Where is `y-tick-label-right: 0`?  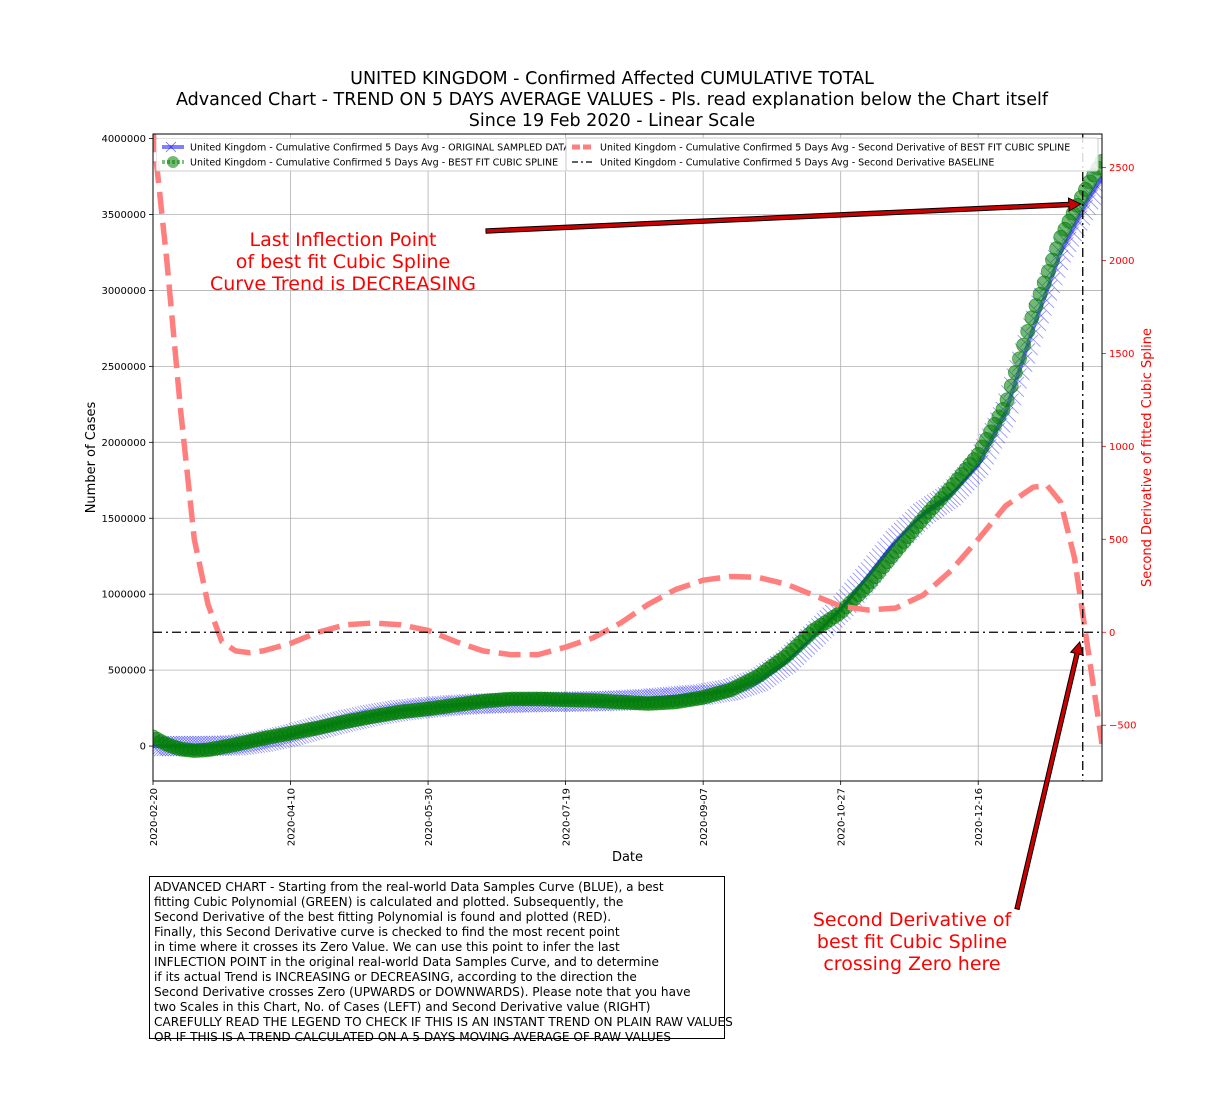
y-tick-label-right: 0 is located at coordinates (1112, 633).